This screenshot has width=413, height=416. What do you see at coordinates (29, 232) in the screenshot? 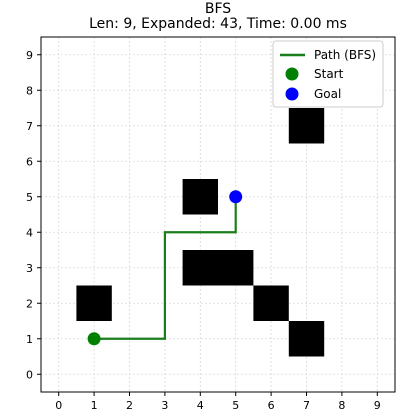
I see `y-tick-label-4: 4` at bounding box center [29, 232].